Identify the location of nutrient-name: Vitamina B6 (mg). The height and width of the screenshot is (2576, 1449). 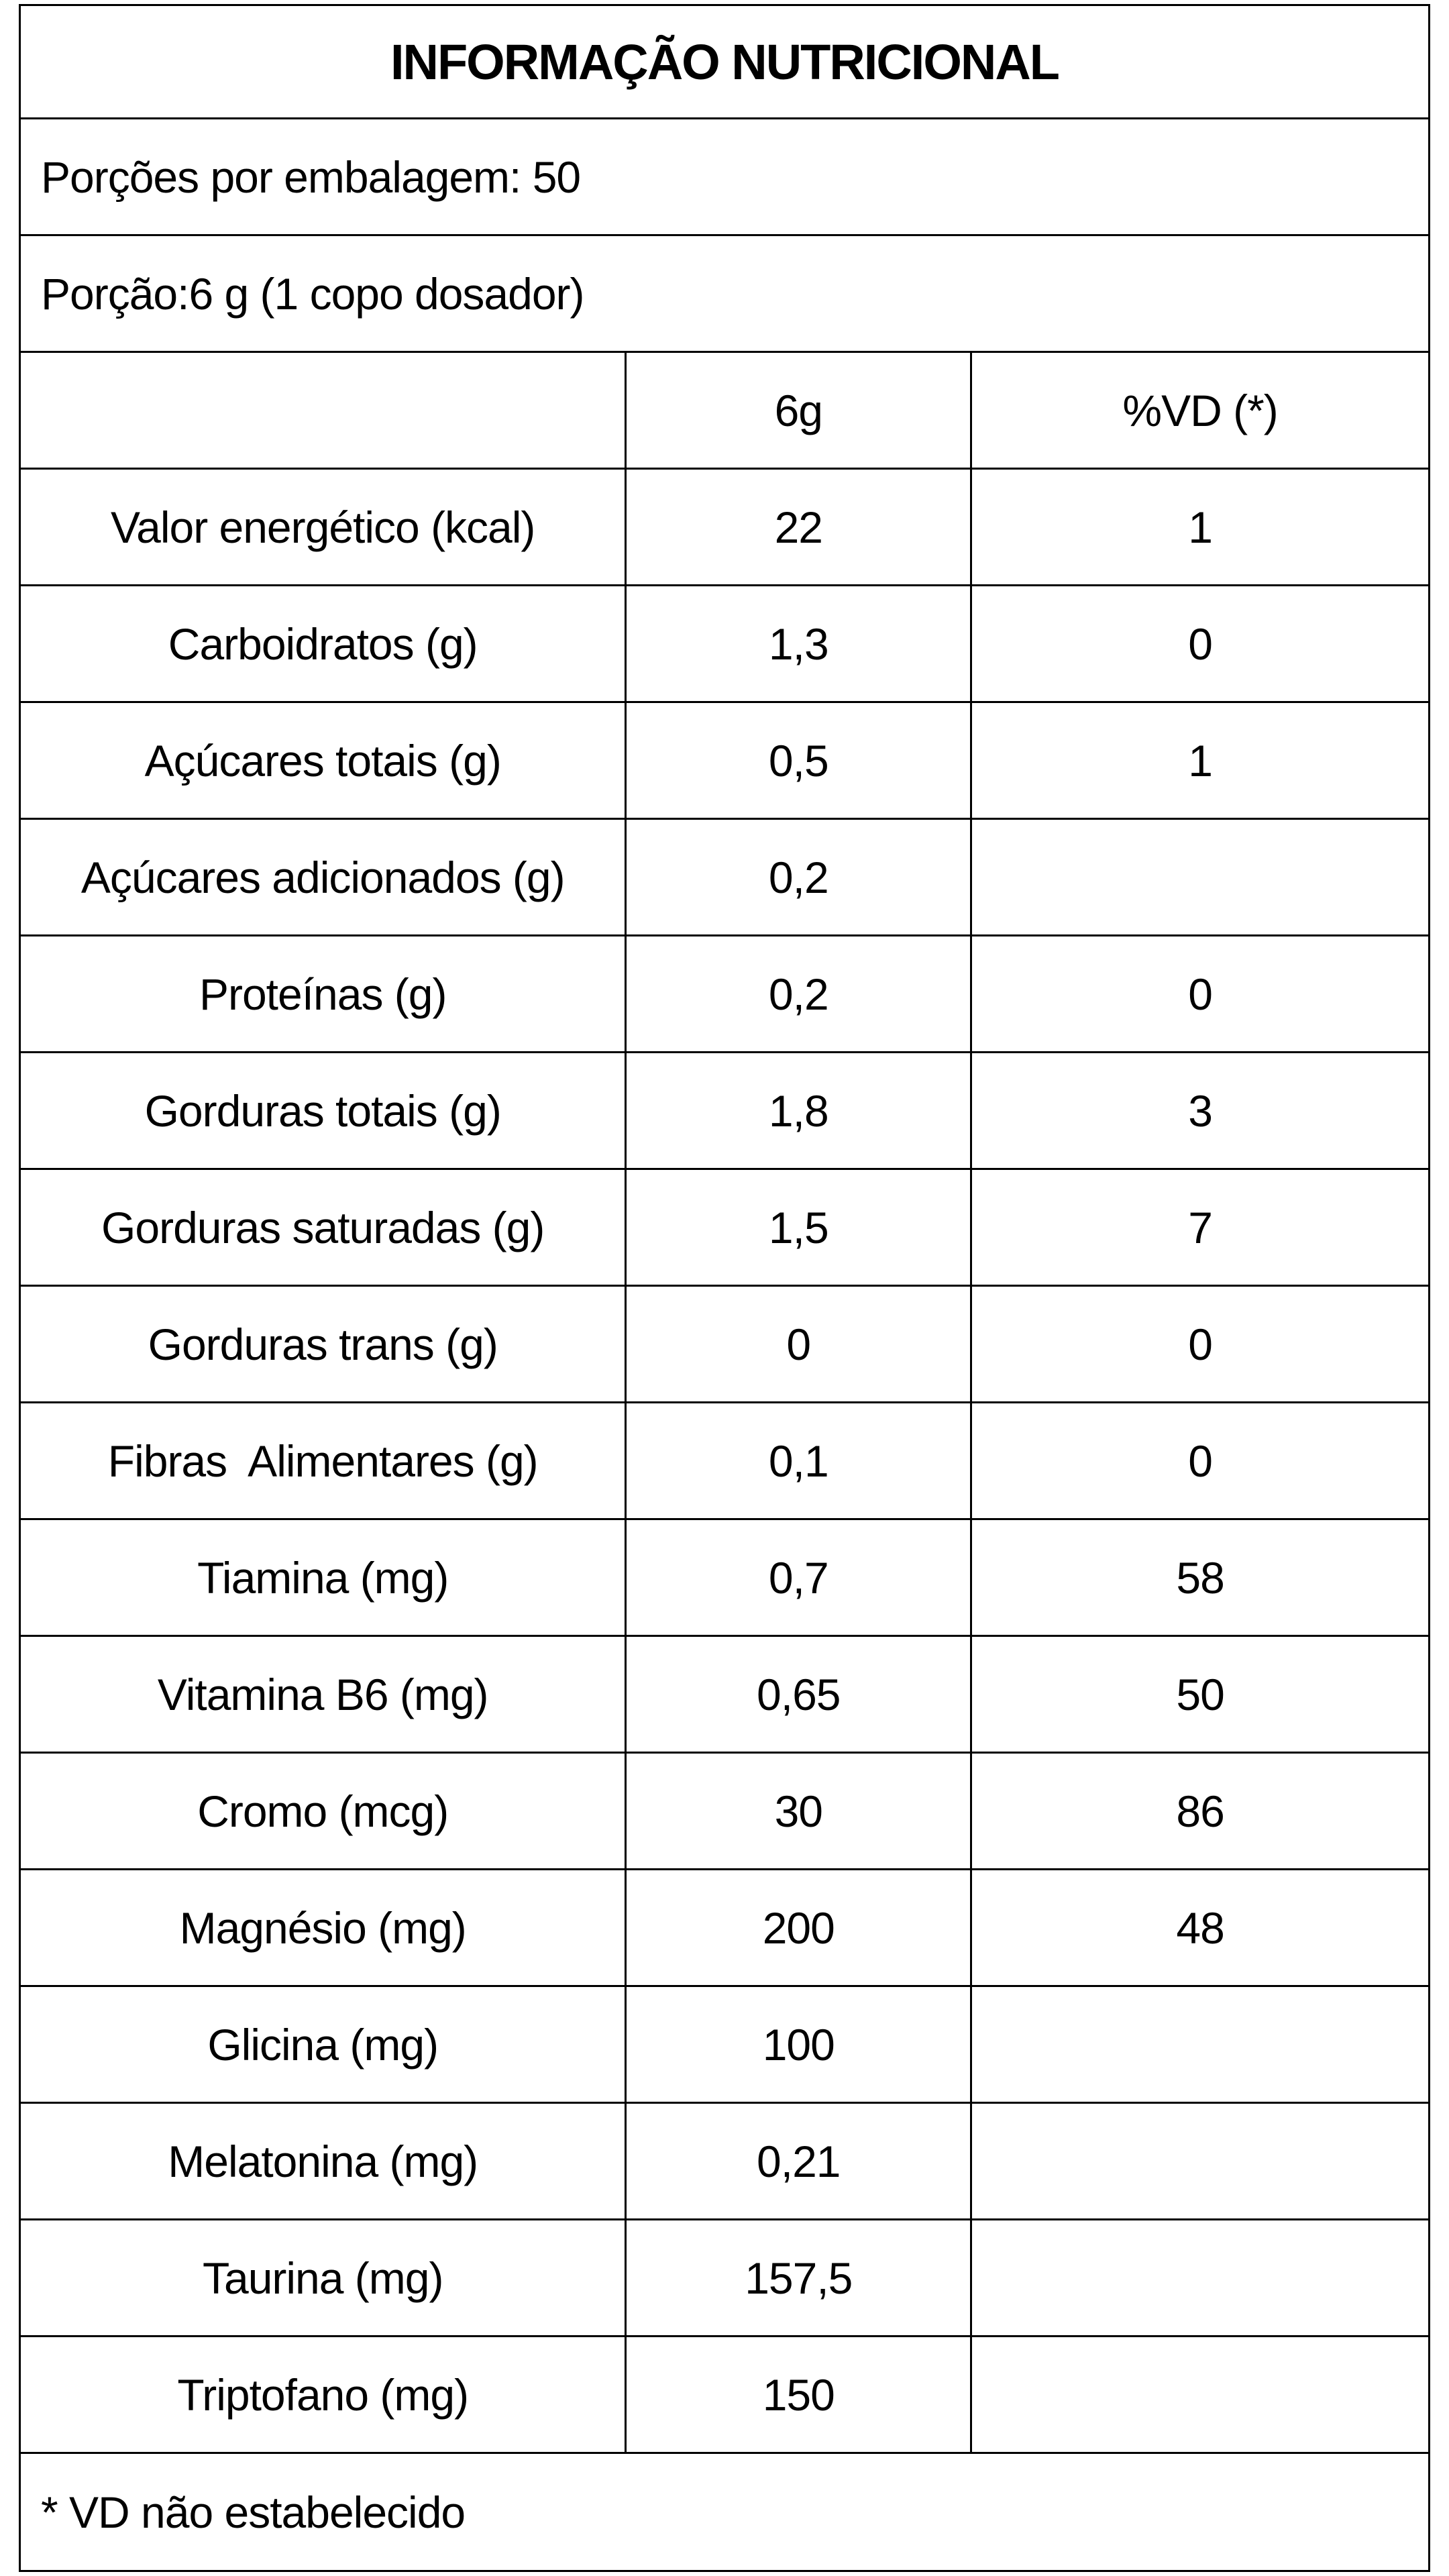
(322, 1694).